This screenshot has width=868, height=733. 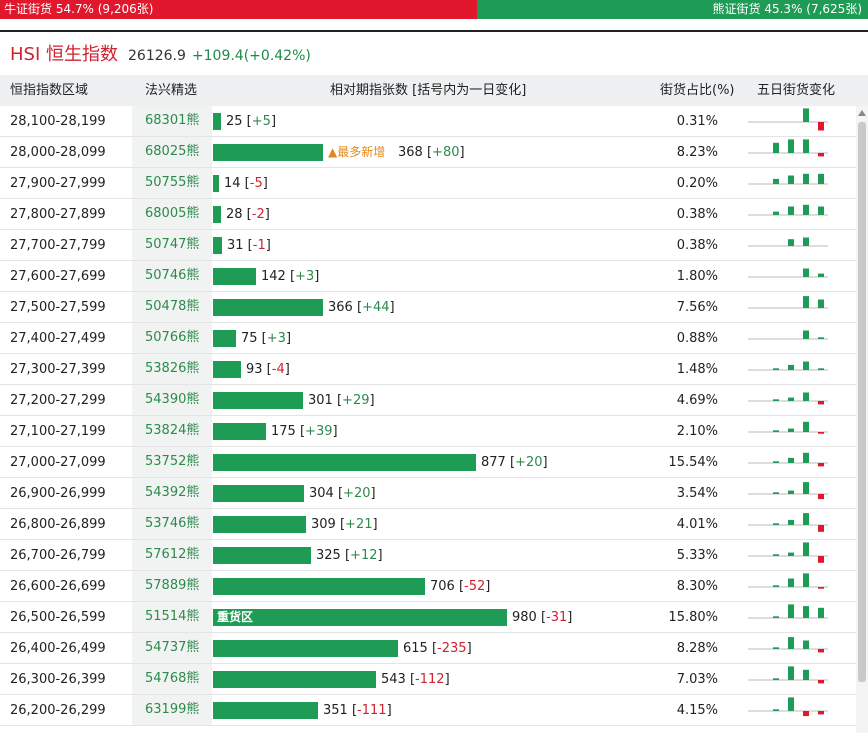 What do you see at coordinates (58, 245) in the screenshot?
I see `index-range: 27,700-27,799` at bounding box center [58, 245].